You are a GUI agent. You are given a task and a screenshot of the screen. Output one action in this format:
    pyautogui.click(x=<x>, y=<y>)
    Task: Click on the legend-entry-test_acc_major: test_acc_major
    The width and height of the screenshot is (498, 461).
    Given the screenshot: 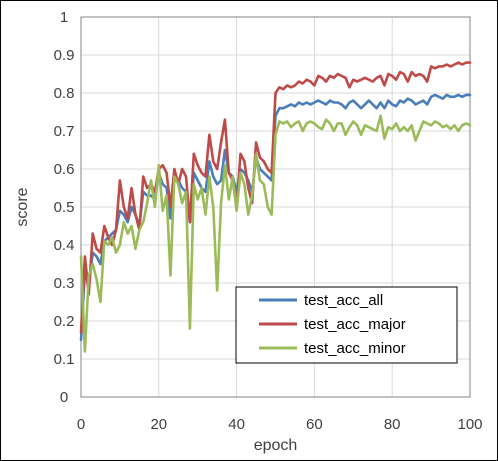 What is the action you would take?
    pyautogui.click(x=355, y=324)
    